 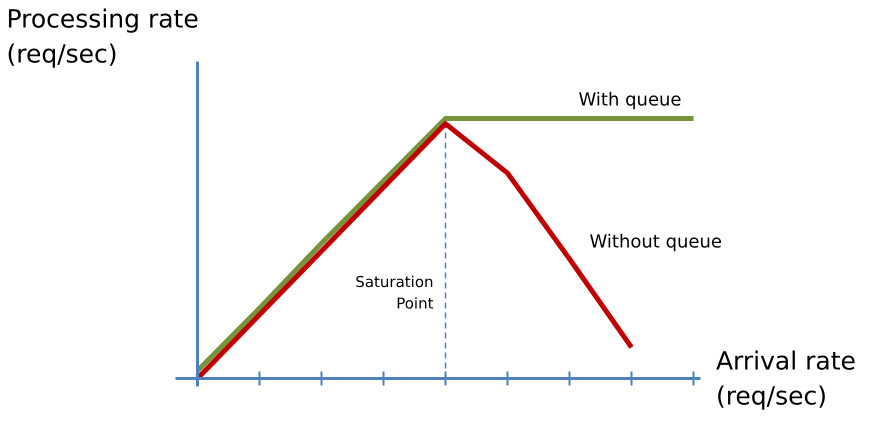 I want to click on x-axis-title: Arrival rate (req/sec), so click(x=786, y=378).